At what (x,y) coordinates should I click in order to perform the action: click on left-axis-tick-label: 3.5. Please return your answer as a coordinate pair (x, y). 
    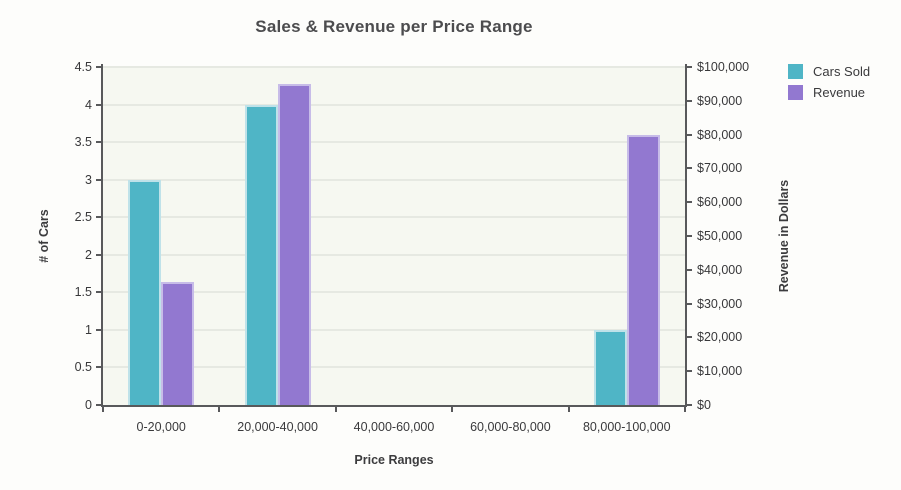
    Looking at the image, I should click on (83, 142).